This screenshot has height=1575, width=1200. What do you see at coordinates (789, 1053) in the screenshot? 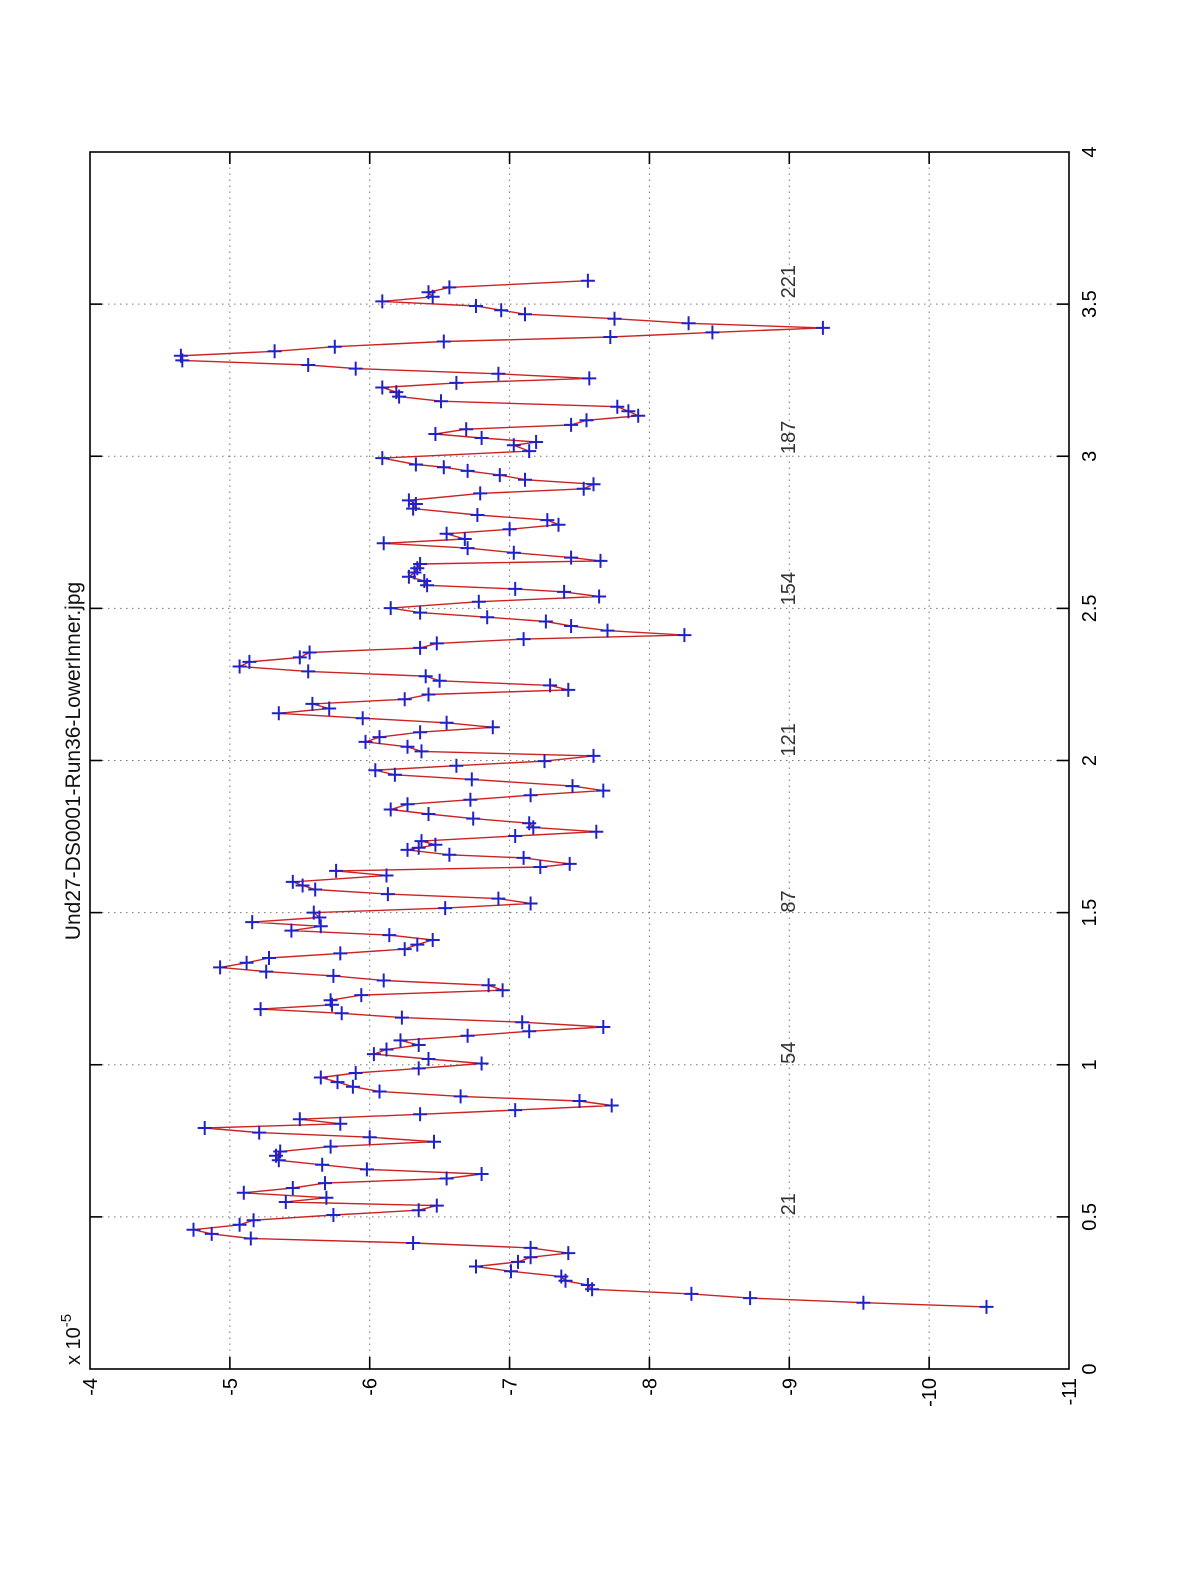
I see `point-index-label: 54` at bounding box center [789, 1053].